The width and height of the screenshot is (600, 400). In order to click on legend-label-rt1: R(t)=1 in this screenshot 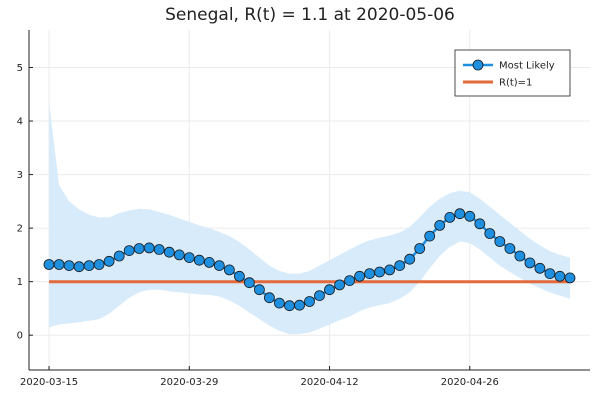, I will do `click(515, 83)`.